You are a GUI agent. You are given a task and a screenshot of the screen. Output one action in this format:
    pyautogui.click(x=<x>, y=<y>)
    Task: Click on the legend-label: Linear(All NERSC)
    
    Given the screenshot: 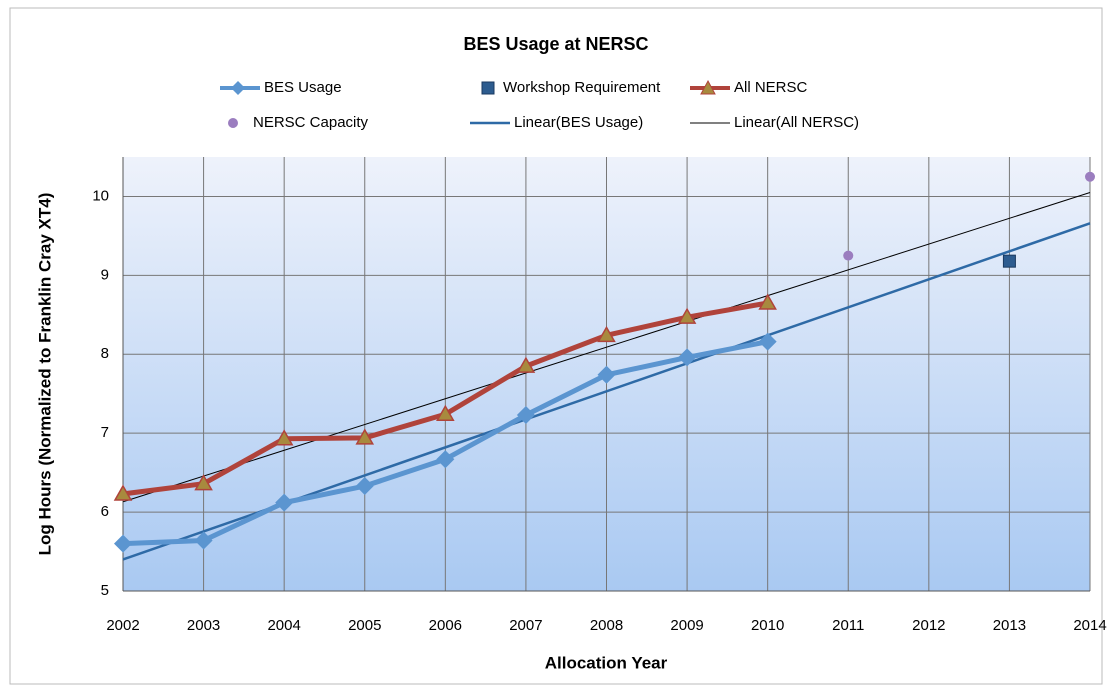 What is the action you would take?
    pyautogui.click(x=796, y=122)
    